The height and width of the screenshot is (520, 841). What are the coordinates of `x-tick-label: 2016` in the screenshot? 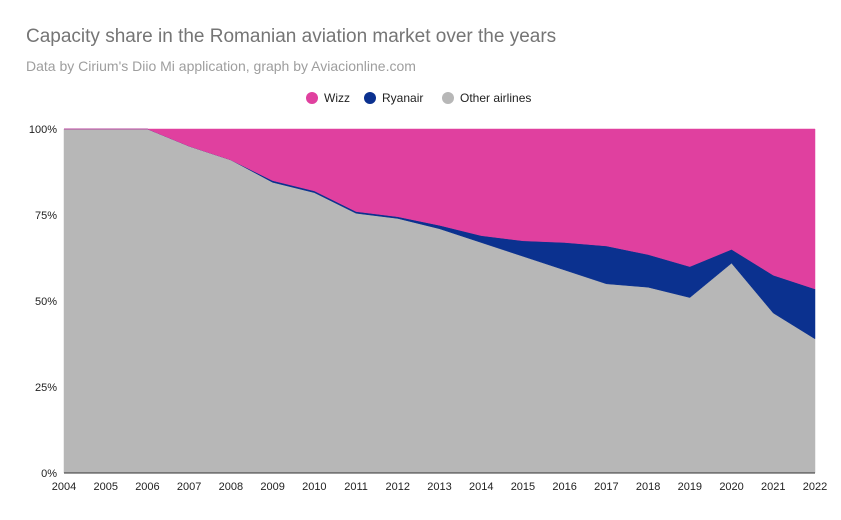 It's located at (564, 487).